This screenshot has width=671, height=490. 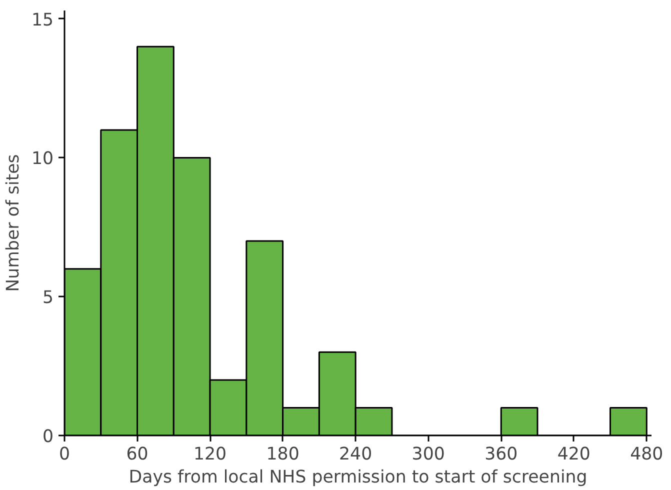 I want to click on x-tick-label: 300, so click(x=428, y=454).